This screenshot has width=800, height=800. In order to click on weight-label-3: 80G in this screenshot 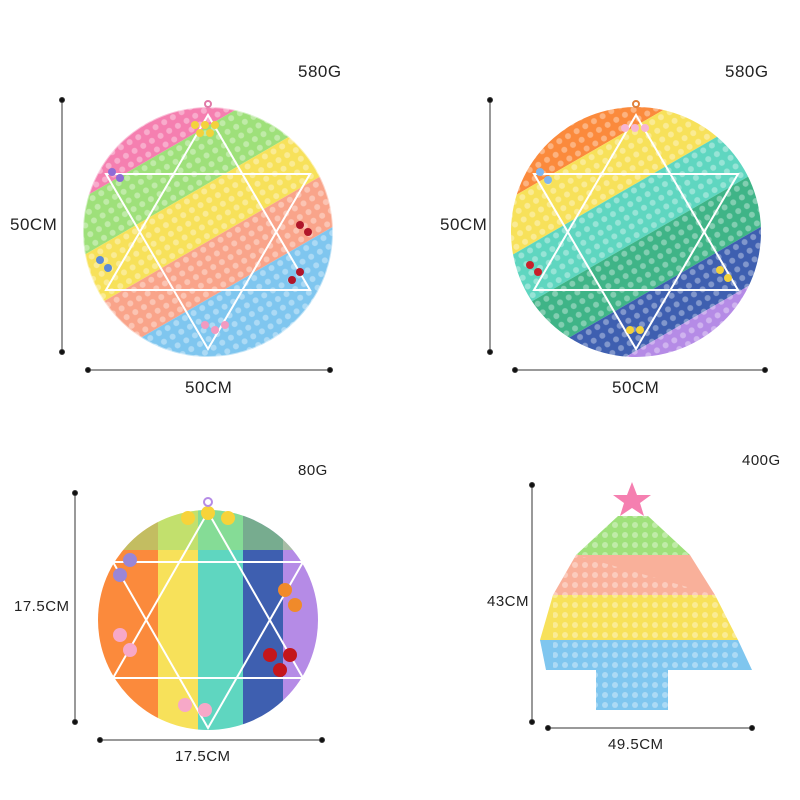, I will do `click(313, 470)`.